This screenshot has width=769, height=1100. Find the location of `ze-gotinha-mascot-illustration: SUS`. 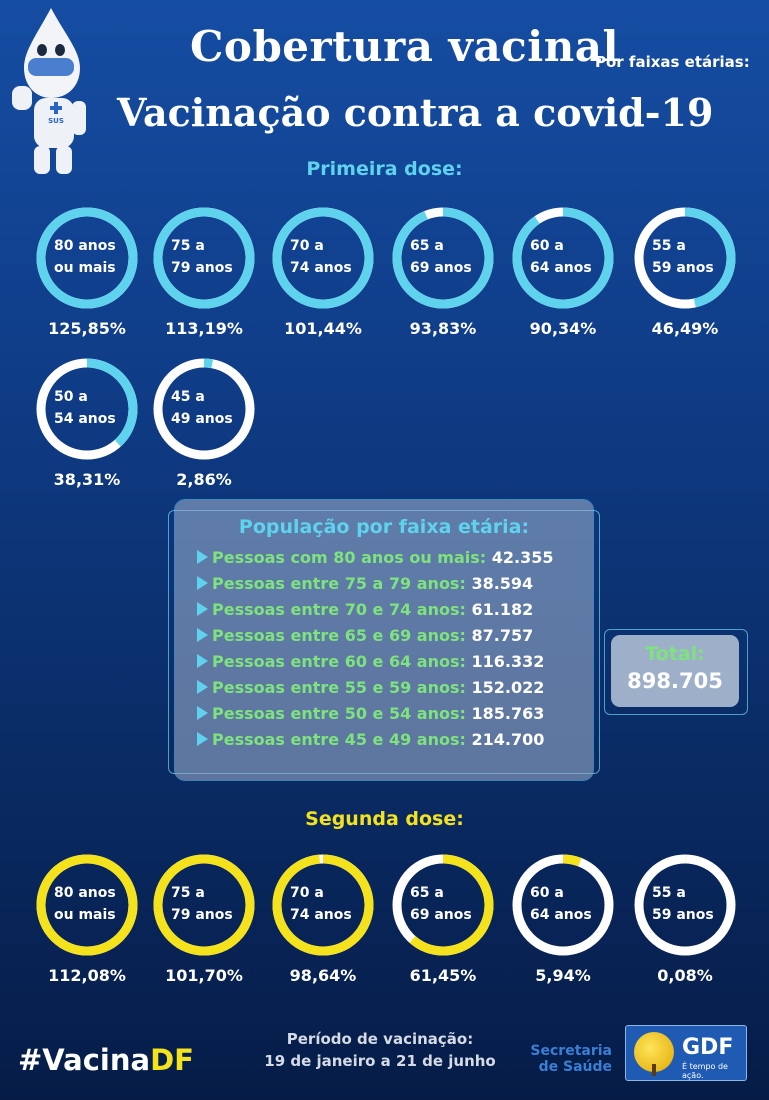

ze-gotinha-mascot-illustration: SUS is located at coordinates (56, 91).